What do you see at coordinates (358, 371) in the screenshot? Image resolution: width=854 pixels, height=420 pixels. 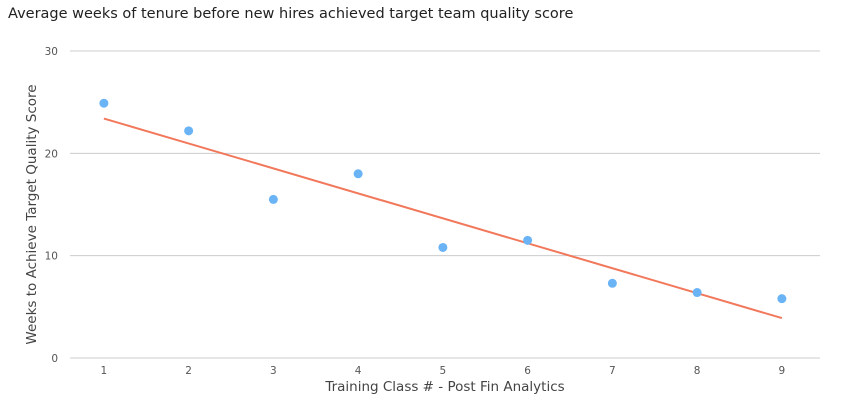 I see `x-tick-label: 4` at bounding box center [358, 371].